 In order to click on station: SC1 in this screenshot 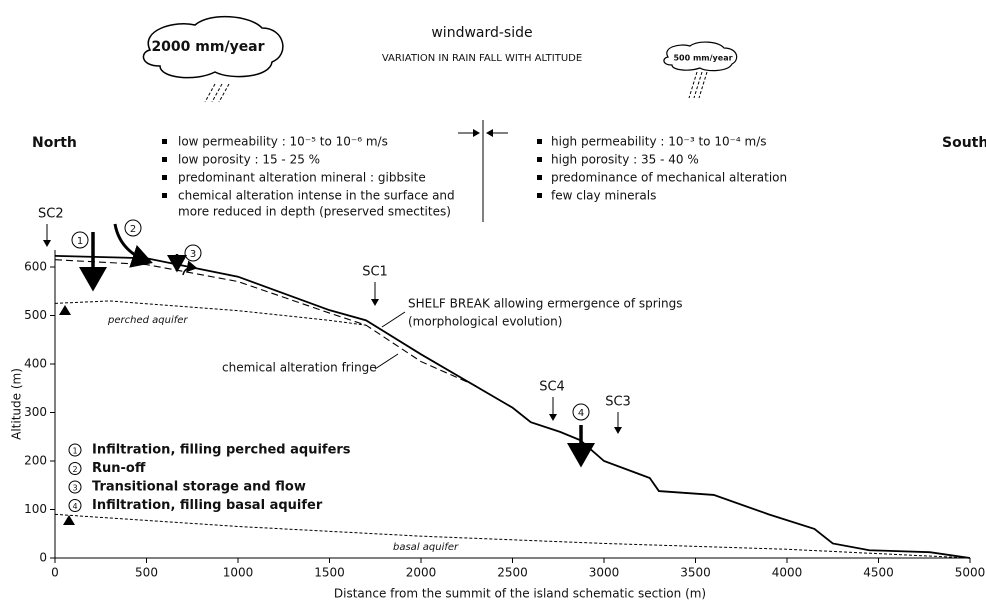, I will do `click(375, 272)`.